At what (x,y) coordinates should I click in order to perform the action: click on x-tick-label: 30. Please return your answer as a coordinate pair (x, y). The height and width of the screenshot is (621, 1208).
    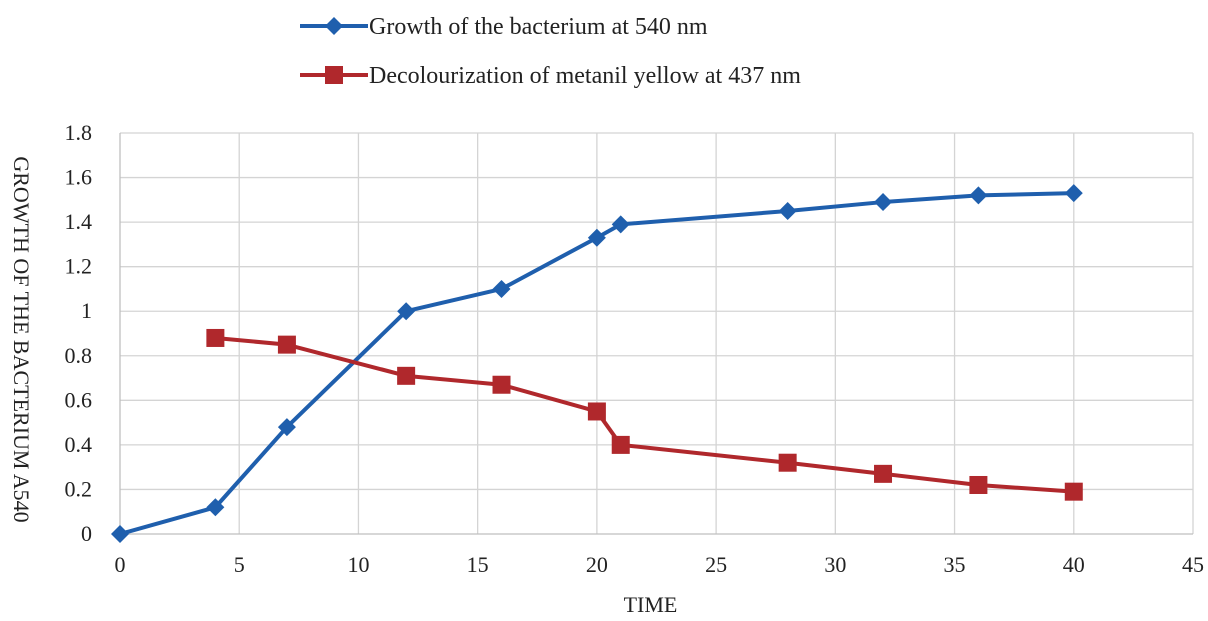
    Looking at the image, I should click on (835, 564).